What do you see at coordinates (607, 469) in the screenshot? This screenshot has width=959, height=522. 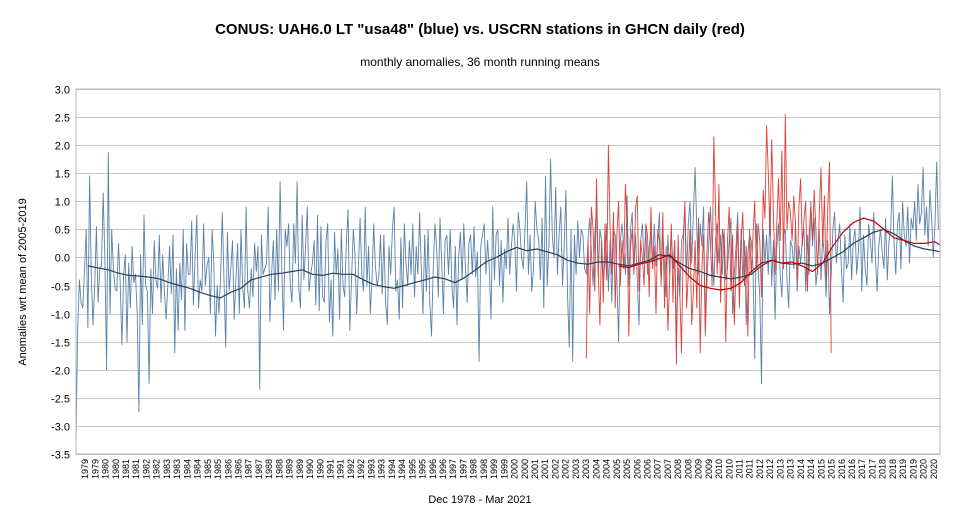 I see `x-tick-label: 2004` at bounding box center [607, 469].